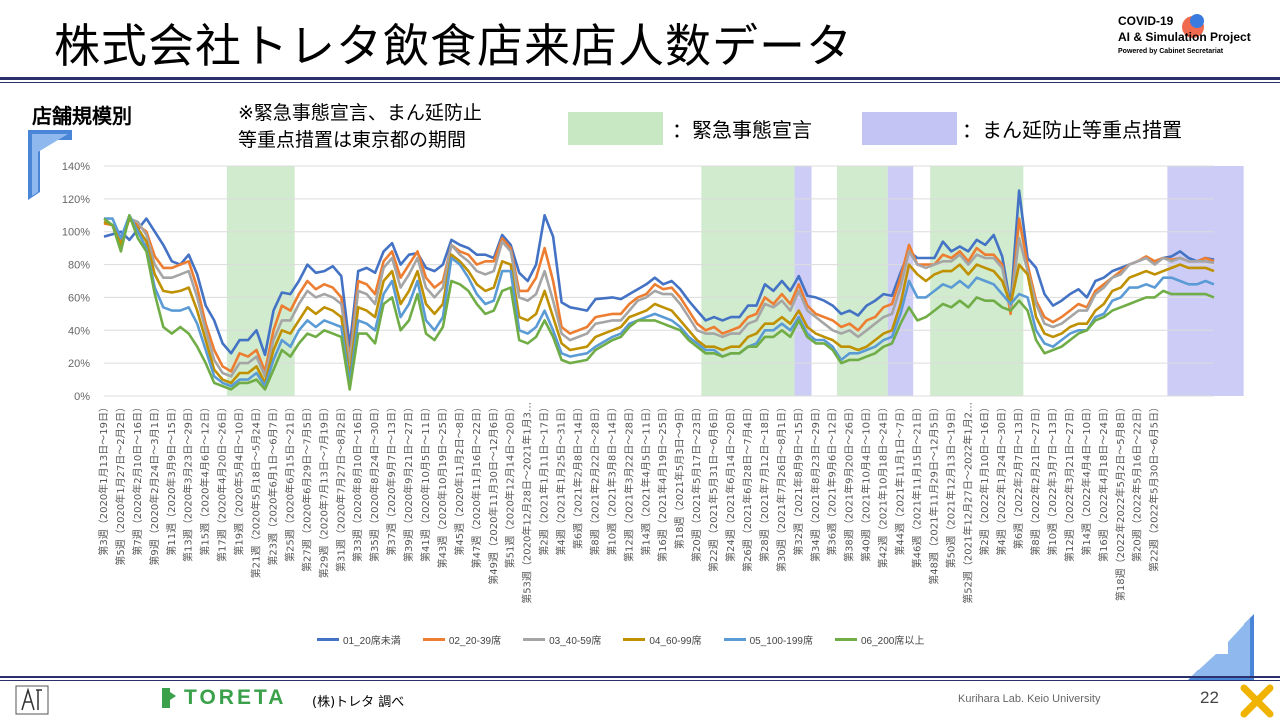  What do you see at coordinates (358, 702) in the screenshot?
I see `source-note: (株)トレタ 調べ` at bounding box center [358, 702].